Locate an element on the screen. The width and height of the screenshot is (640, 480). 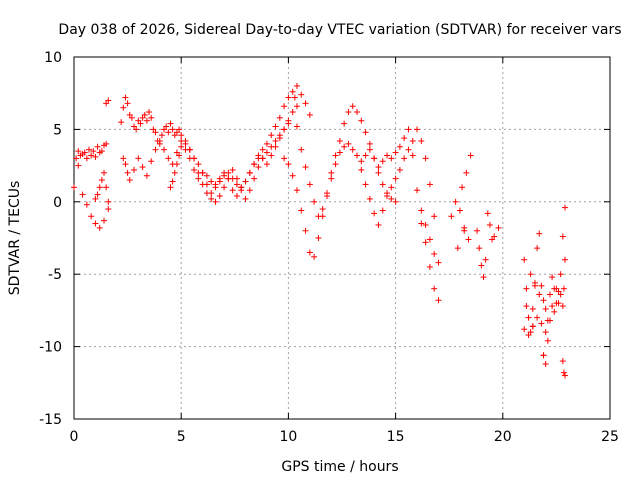
x-tick-label: 25 is located at coordinates (610, 437).